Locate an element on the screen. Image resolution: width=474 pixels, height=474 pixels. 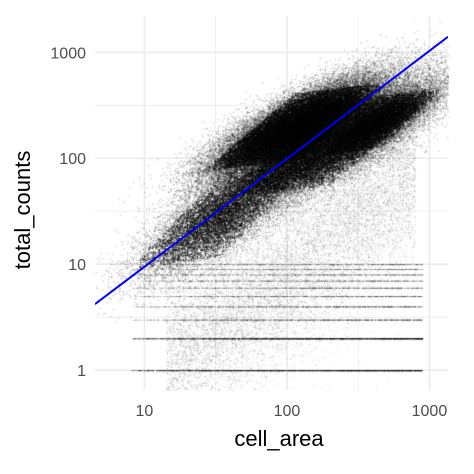
y-tick-label: 1000 is located at coordinates (68, 53).